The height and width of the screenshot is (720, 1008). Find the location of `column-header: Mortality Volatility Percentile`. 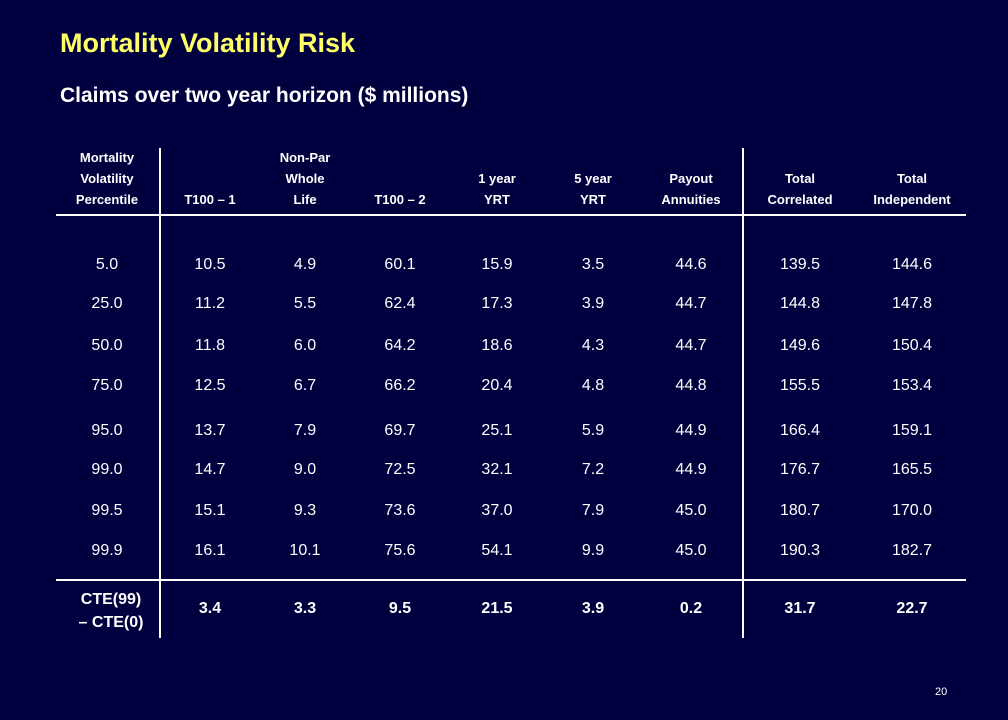

column-header: Mortality Volatility Percentile is located at coordinates (107, 178).